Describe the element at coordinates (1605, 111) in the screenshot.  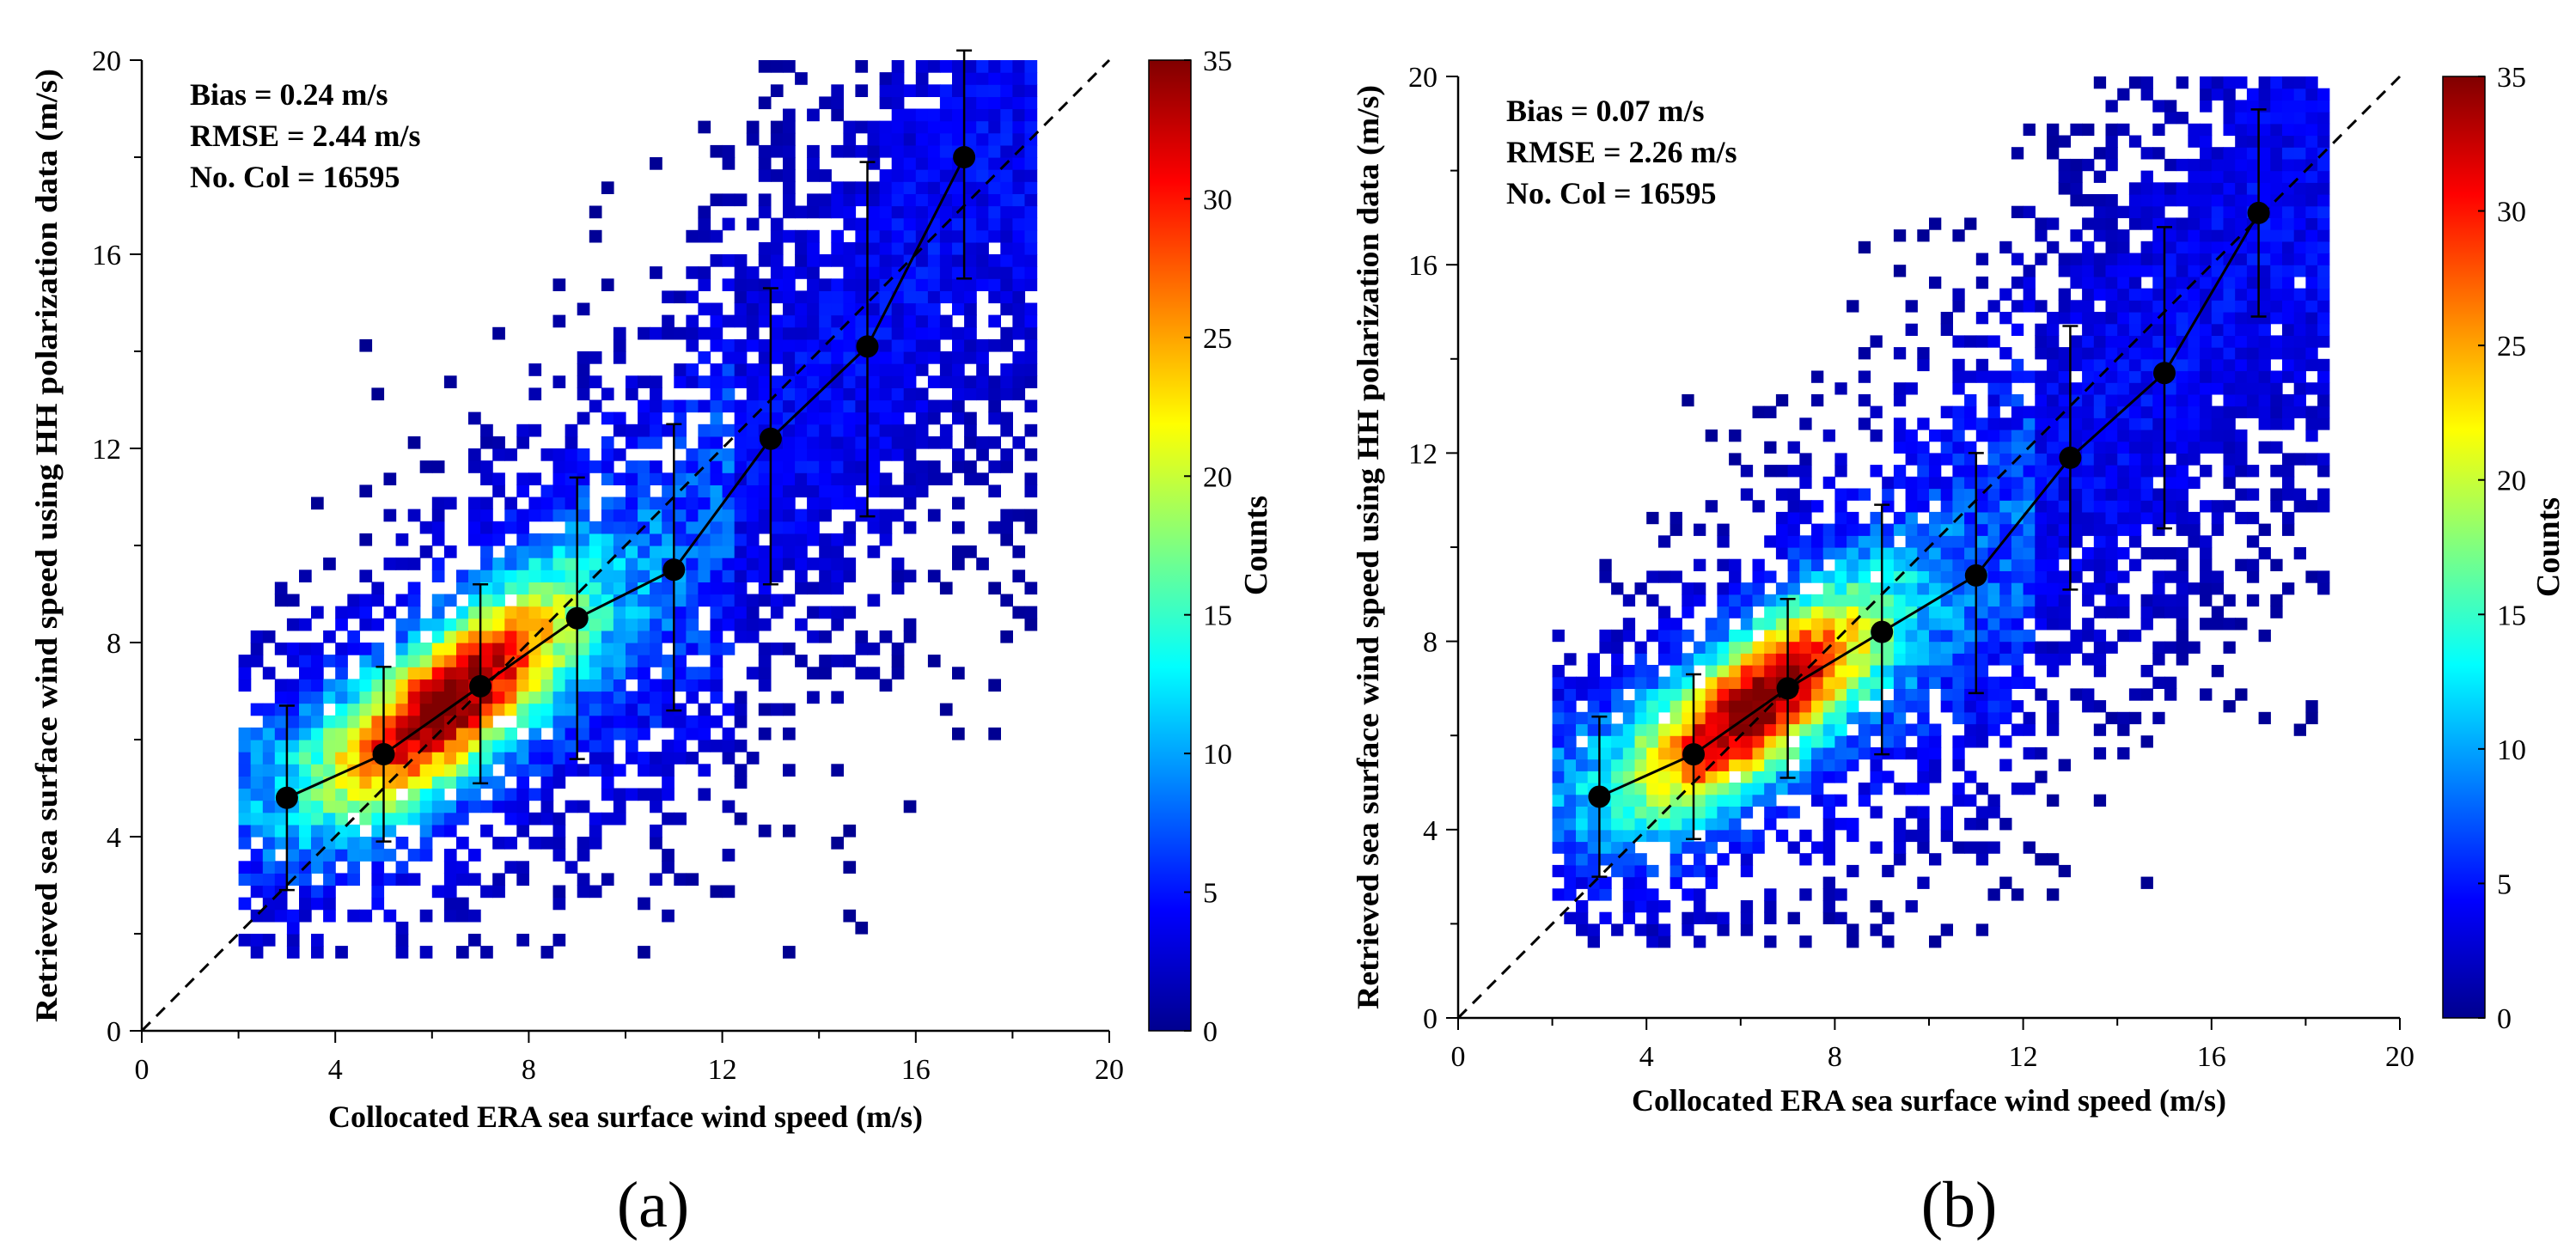
I see `stats-line: Bias = 0.07 m/s` at that location.